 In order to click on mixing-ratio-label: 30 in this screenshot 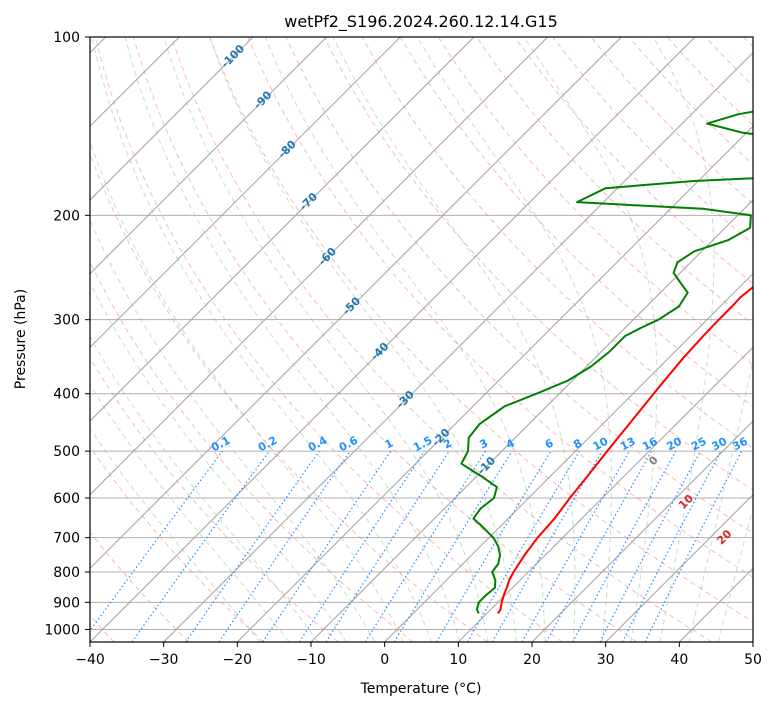, I will do `click(720, 444)`.